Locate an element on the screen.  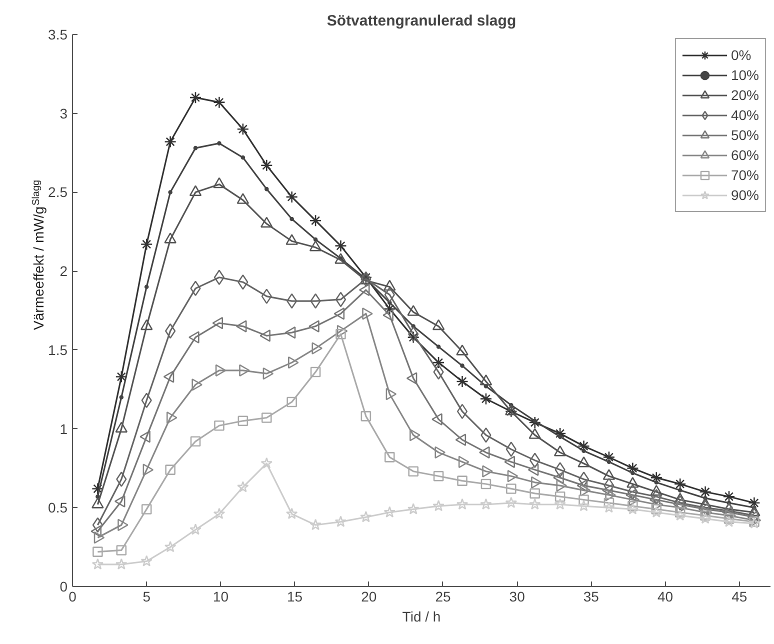
x-tick-label: 10 is located at coordinates (220, 596).